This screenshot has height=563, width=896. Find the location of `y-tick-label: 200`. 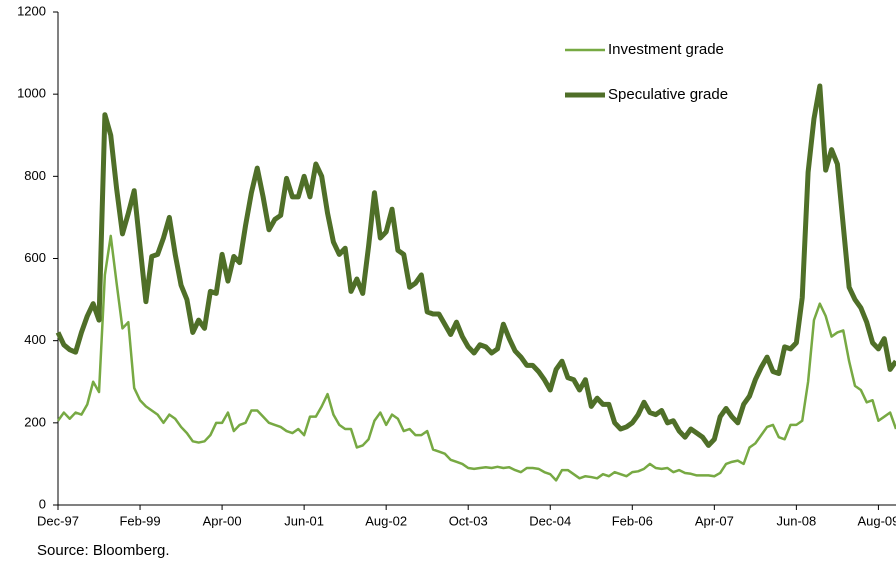

y-tick-label: 200 is located at coordinates (35, 421).